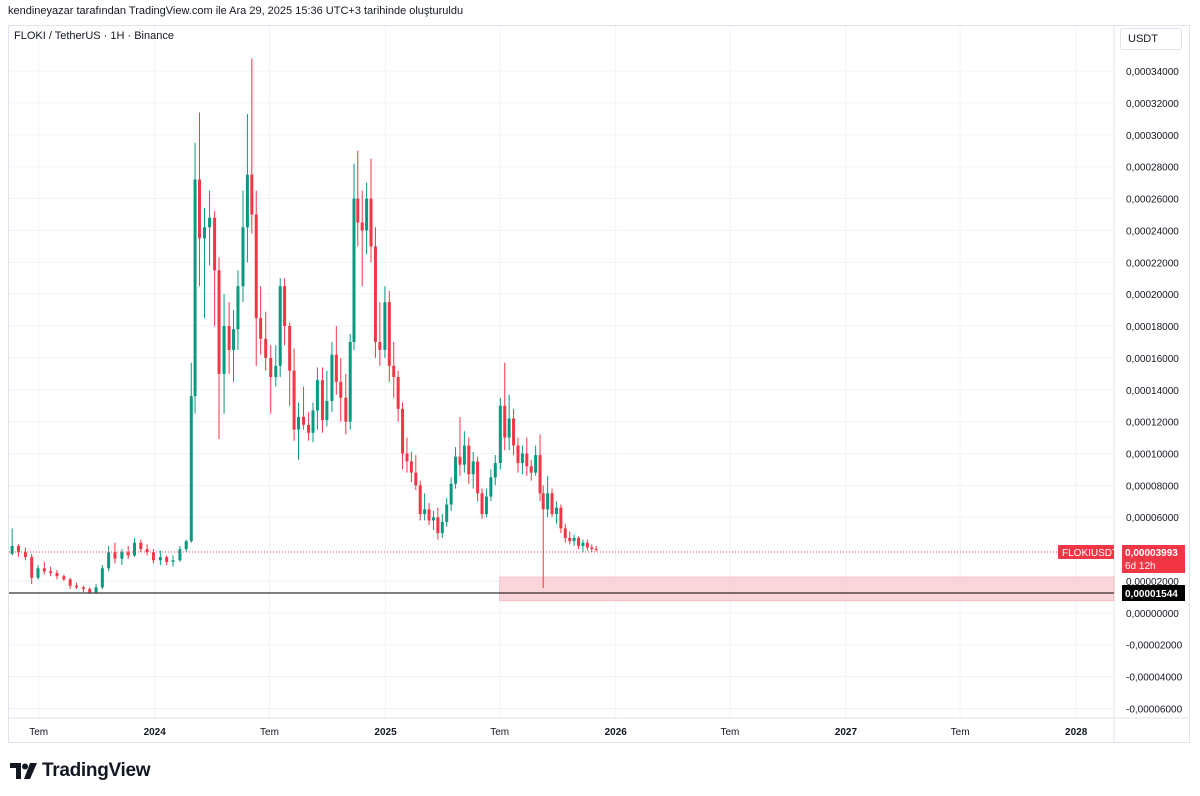  I want to click on currency-selector: USDT, so click(1151, 39).